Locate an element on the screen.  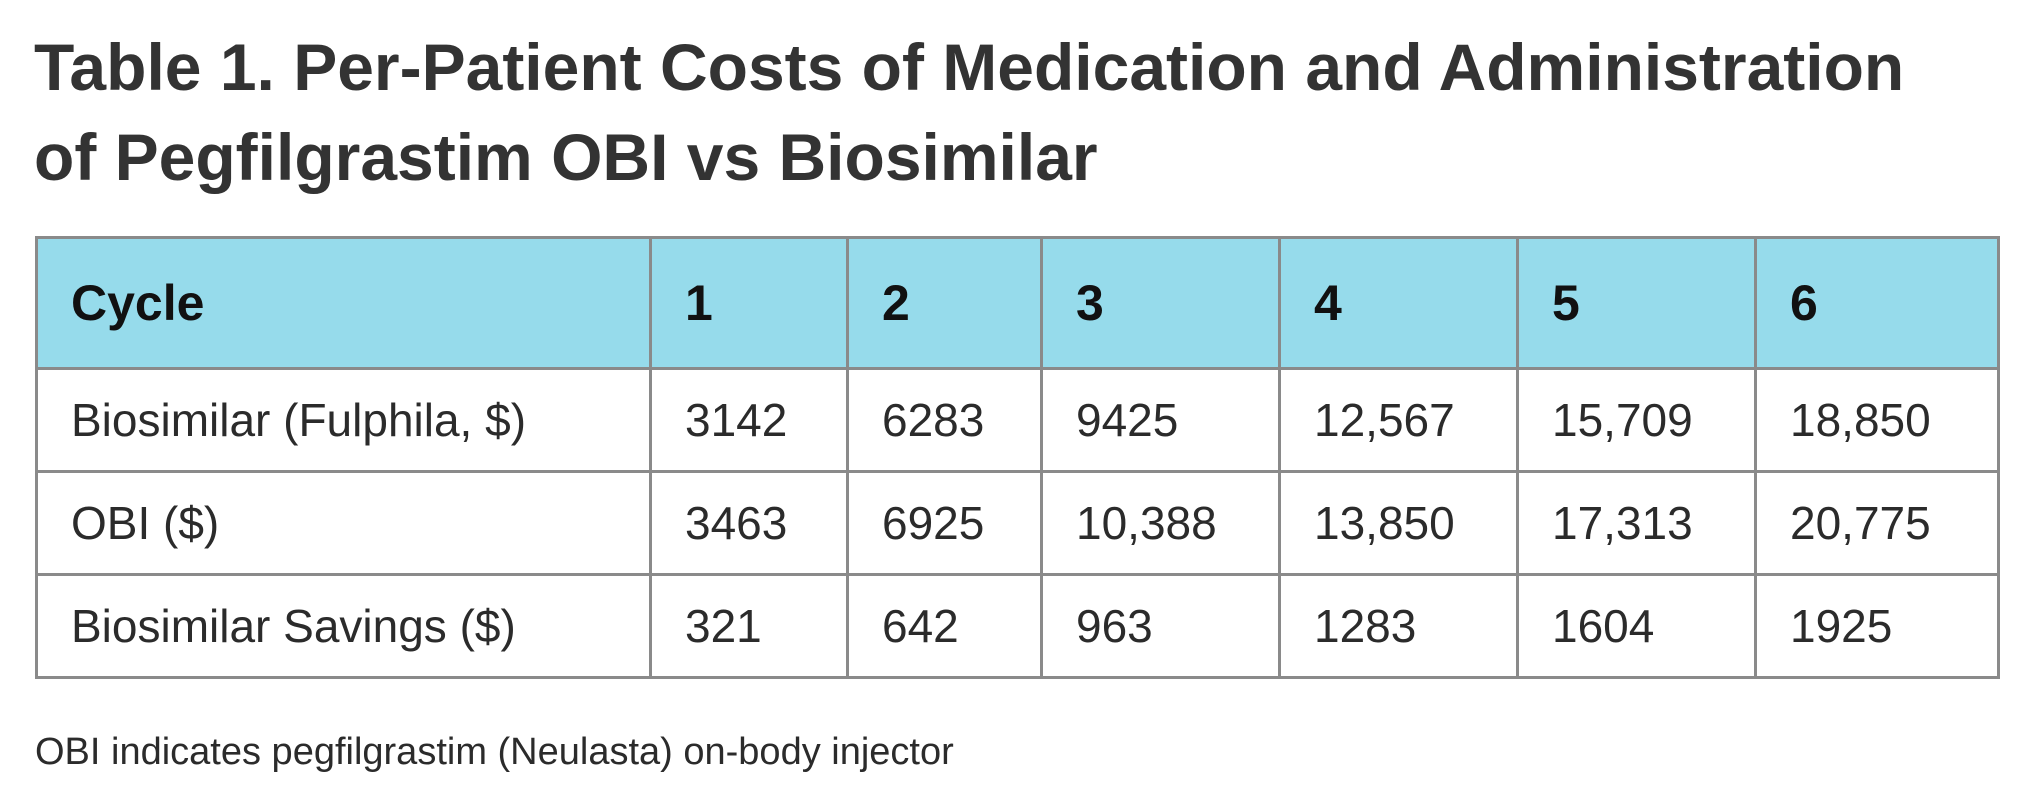
table-cell: 17,313 is located at coordinates (1636, 523).